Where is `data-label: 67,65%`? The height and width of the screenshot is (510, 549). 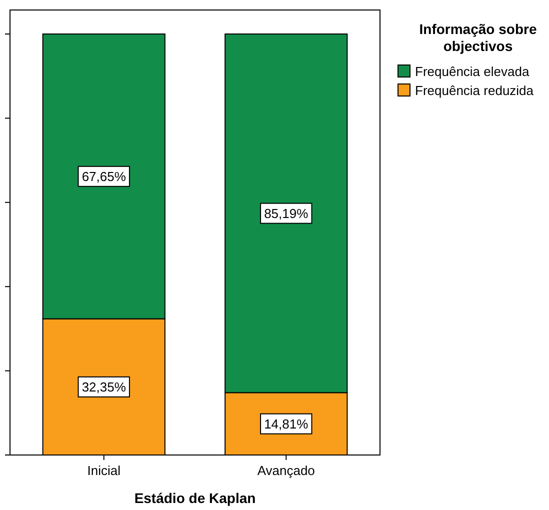 data-label: 67,65% is located at coordinates (104, 176).